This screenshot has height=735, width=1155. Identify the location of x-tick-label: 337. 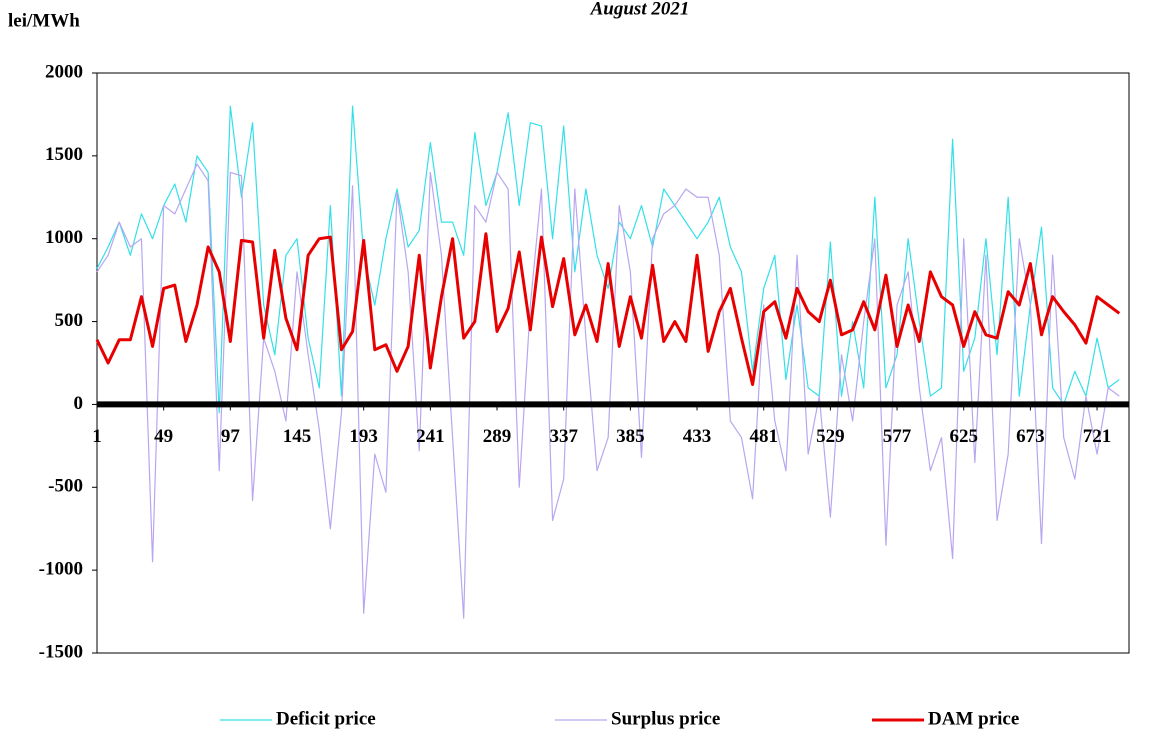
(563, 436).